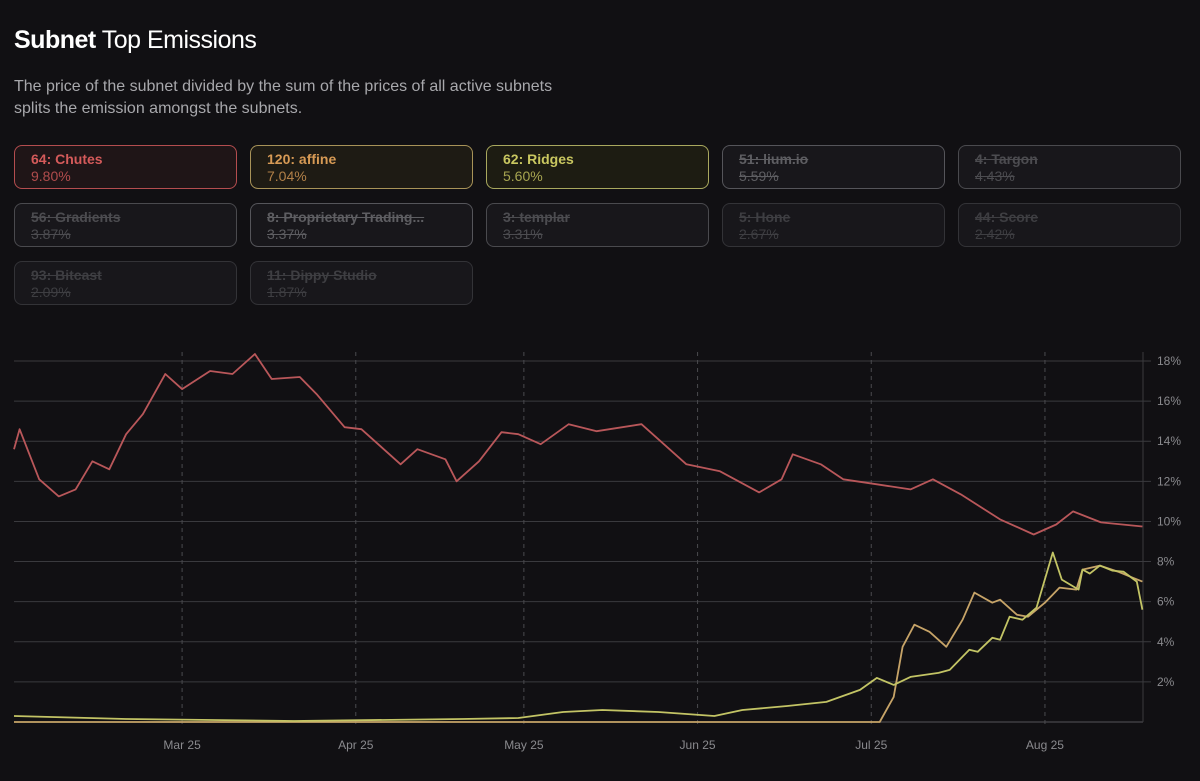  What do you see at coordinates (125, 283) in the screenshot?
I see `subnet-toggle-card: 93: Bitcast 2.09%` at bounding box center [125, 283].